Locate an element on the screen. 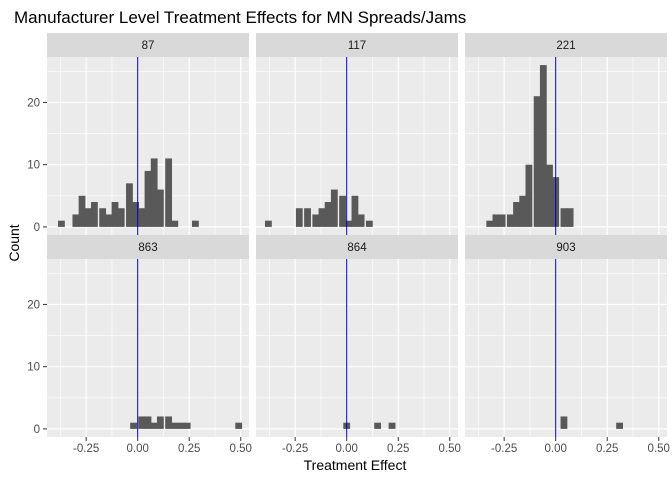 This screenshot has height=480, width=672. x-axis-title: Treatment Effect is located at coordinates (355, 465).